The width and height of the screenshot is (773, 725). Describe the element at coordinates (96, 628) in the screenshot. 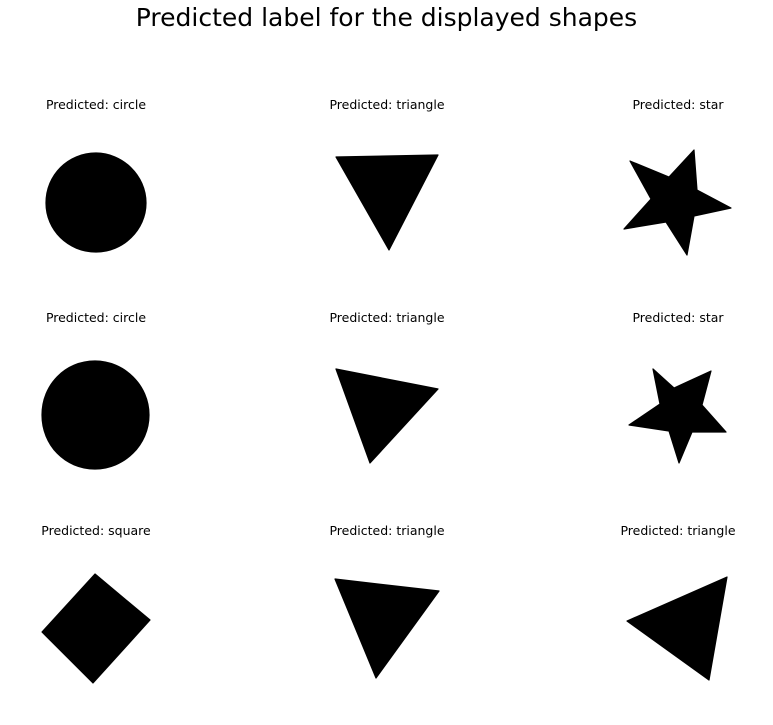

I see `square-shape-path` at that location.